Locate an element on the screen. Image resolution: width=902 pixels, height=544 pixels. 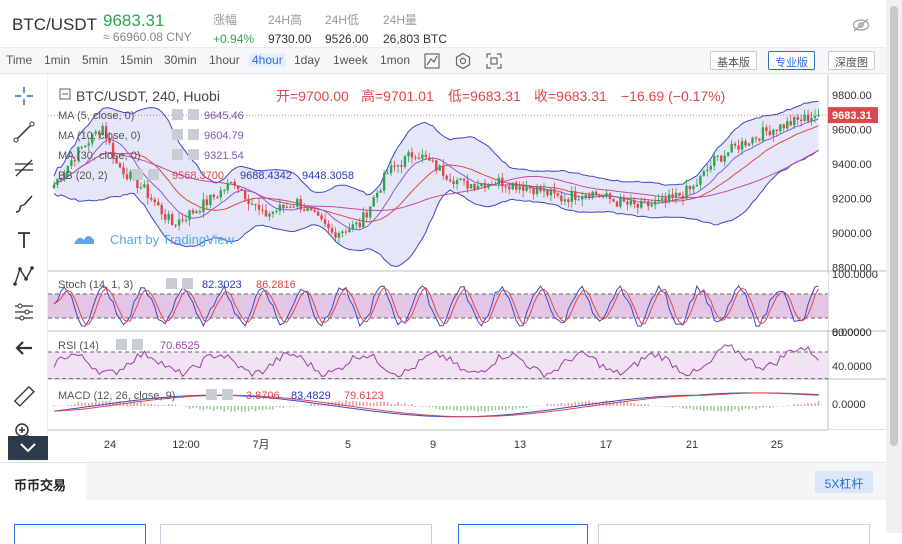
legend-close-icon is located at coordinates (193, 114).